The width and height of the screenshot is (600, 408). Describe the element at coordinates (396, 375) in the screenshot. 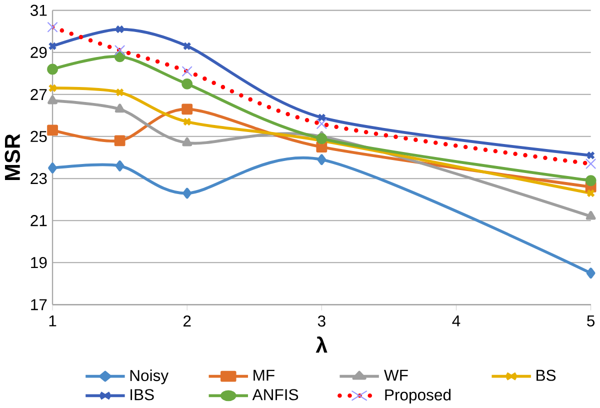

I see `legend-label: WF` at that location.